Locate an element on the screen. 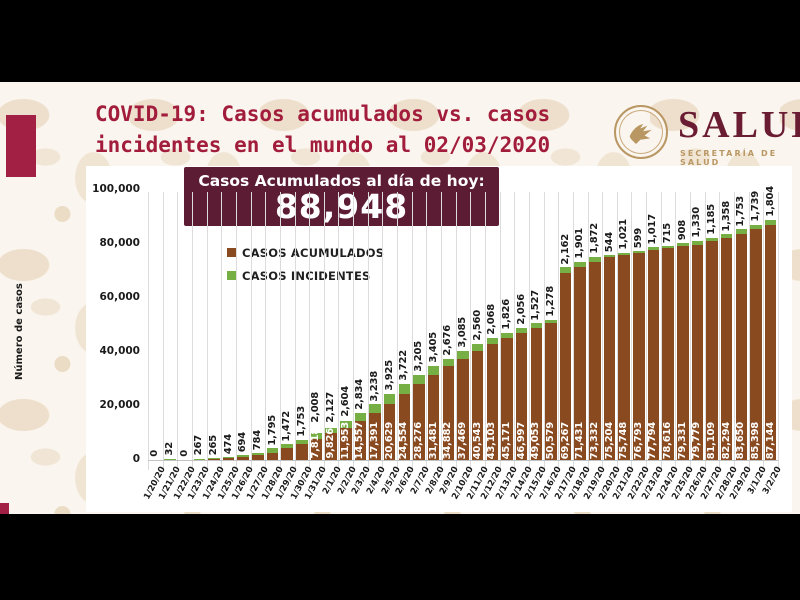 The width and height of the screenshot is (800, 600). legend-item-accumulated: CASOS ACUMULADOS is located at coordinates (305, 252).